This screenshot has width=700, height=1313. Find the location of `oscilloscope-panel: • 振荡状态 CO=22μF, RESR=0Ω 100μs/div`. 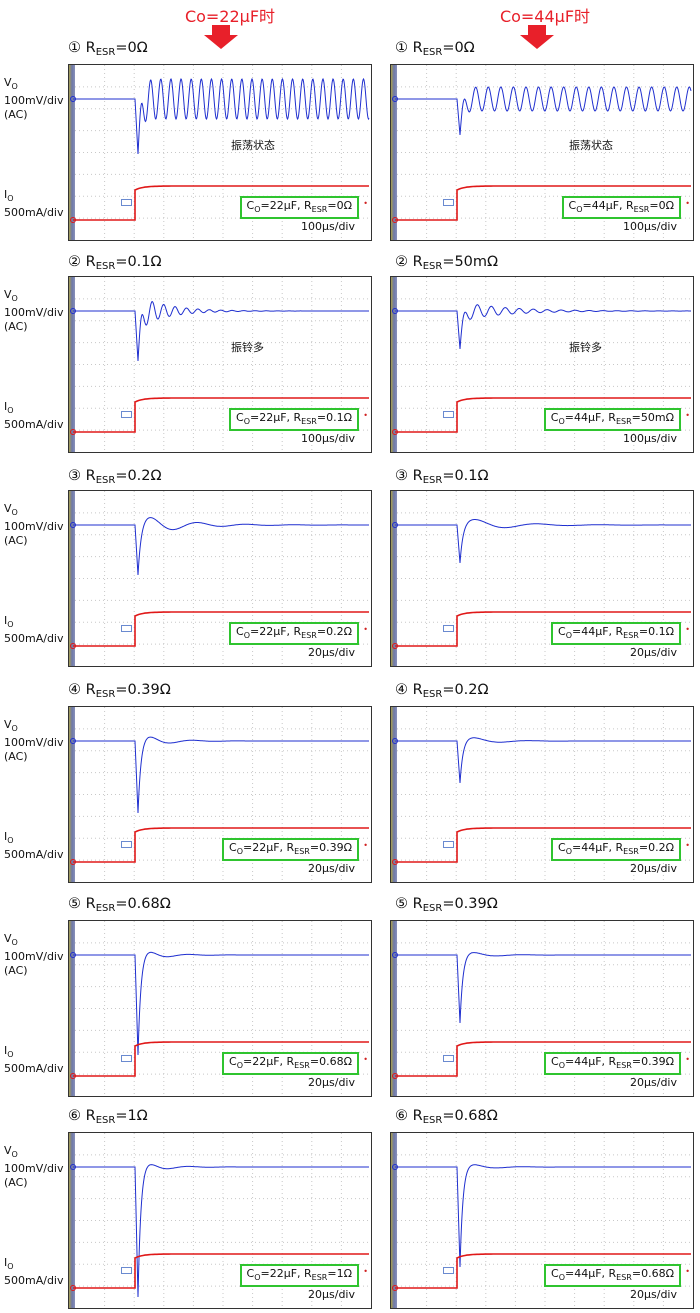

oscilloscope-panel: • 振荡状态 CO=22μF, RESR=0Ω 100μs/div is located at coordinates (220, 152).